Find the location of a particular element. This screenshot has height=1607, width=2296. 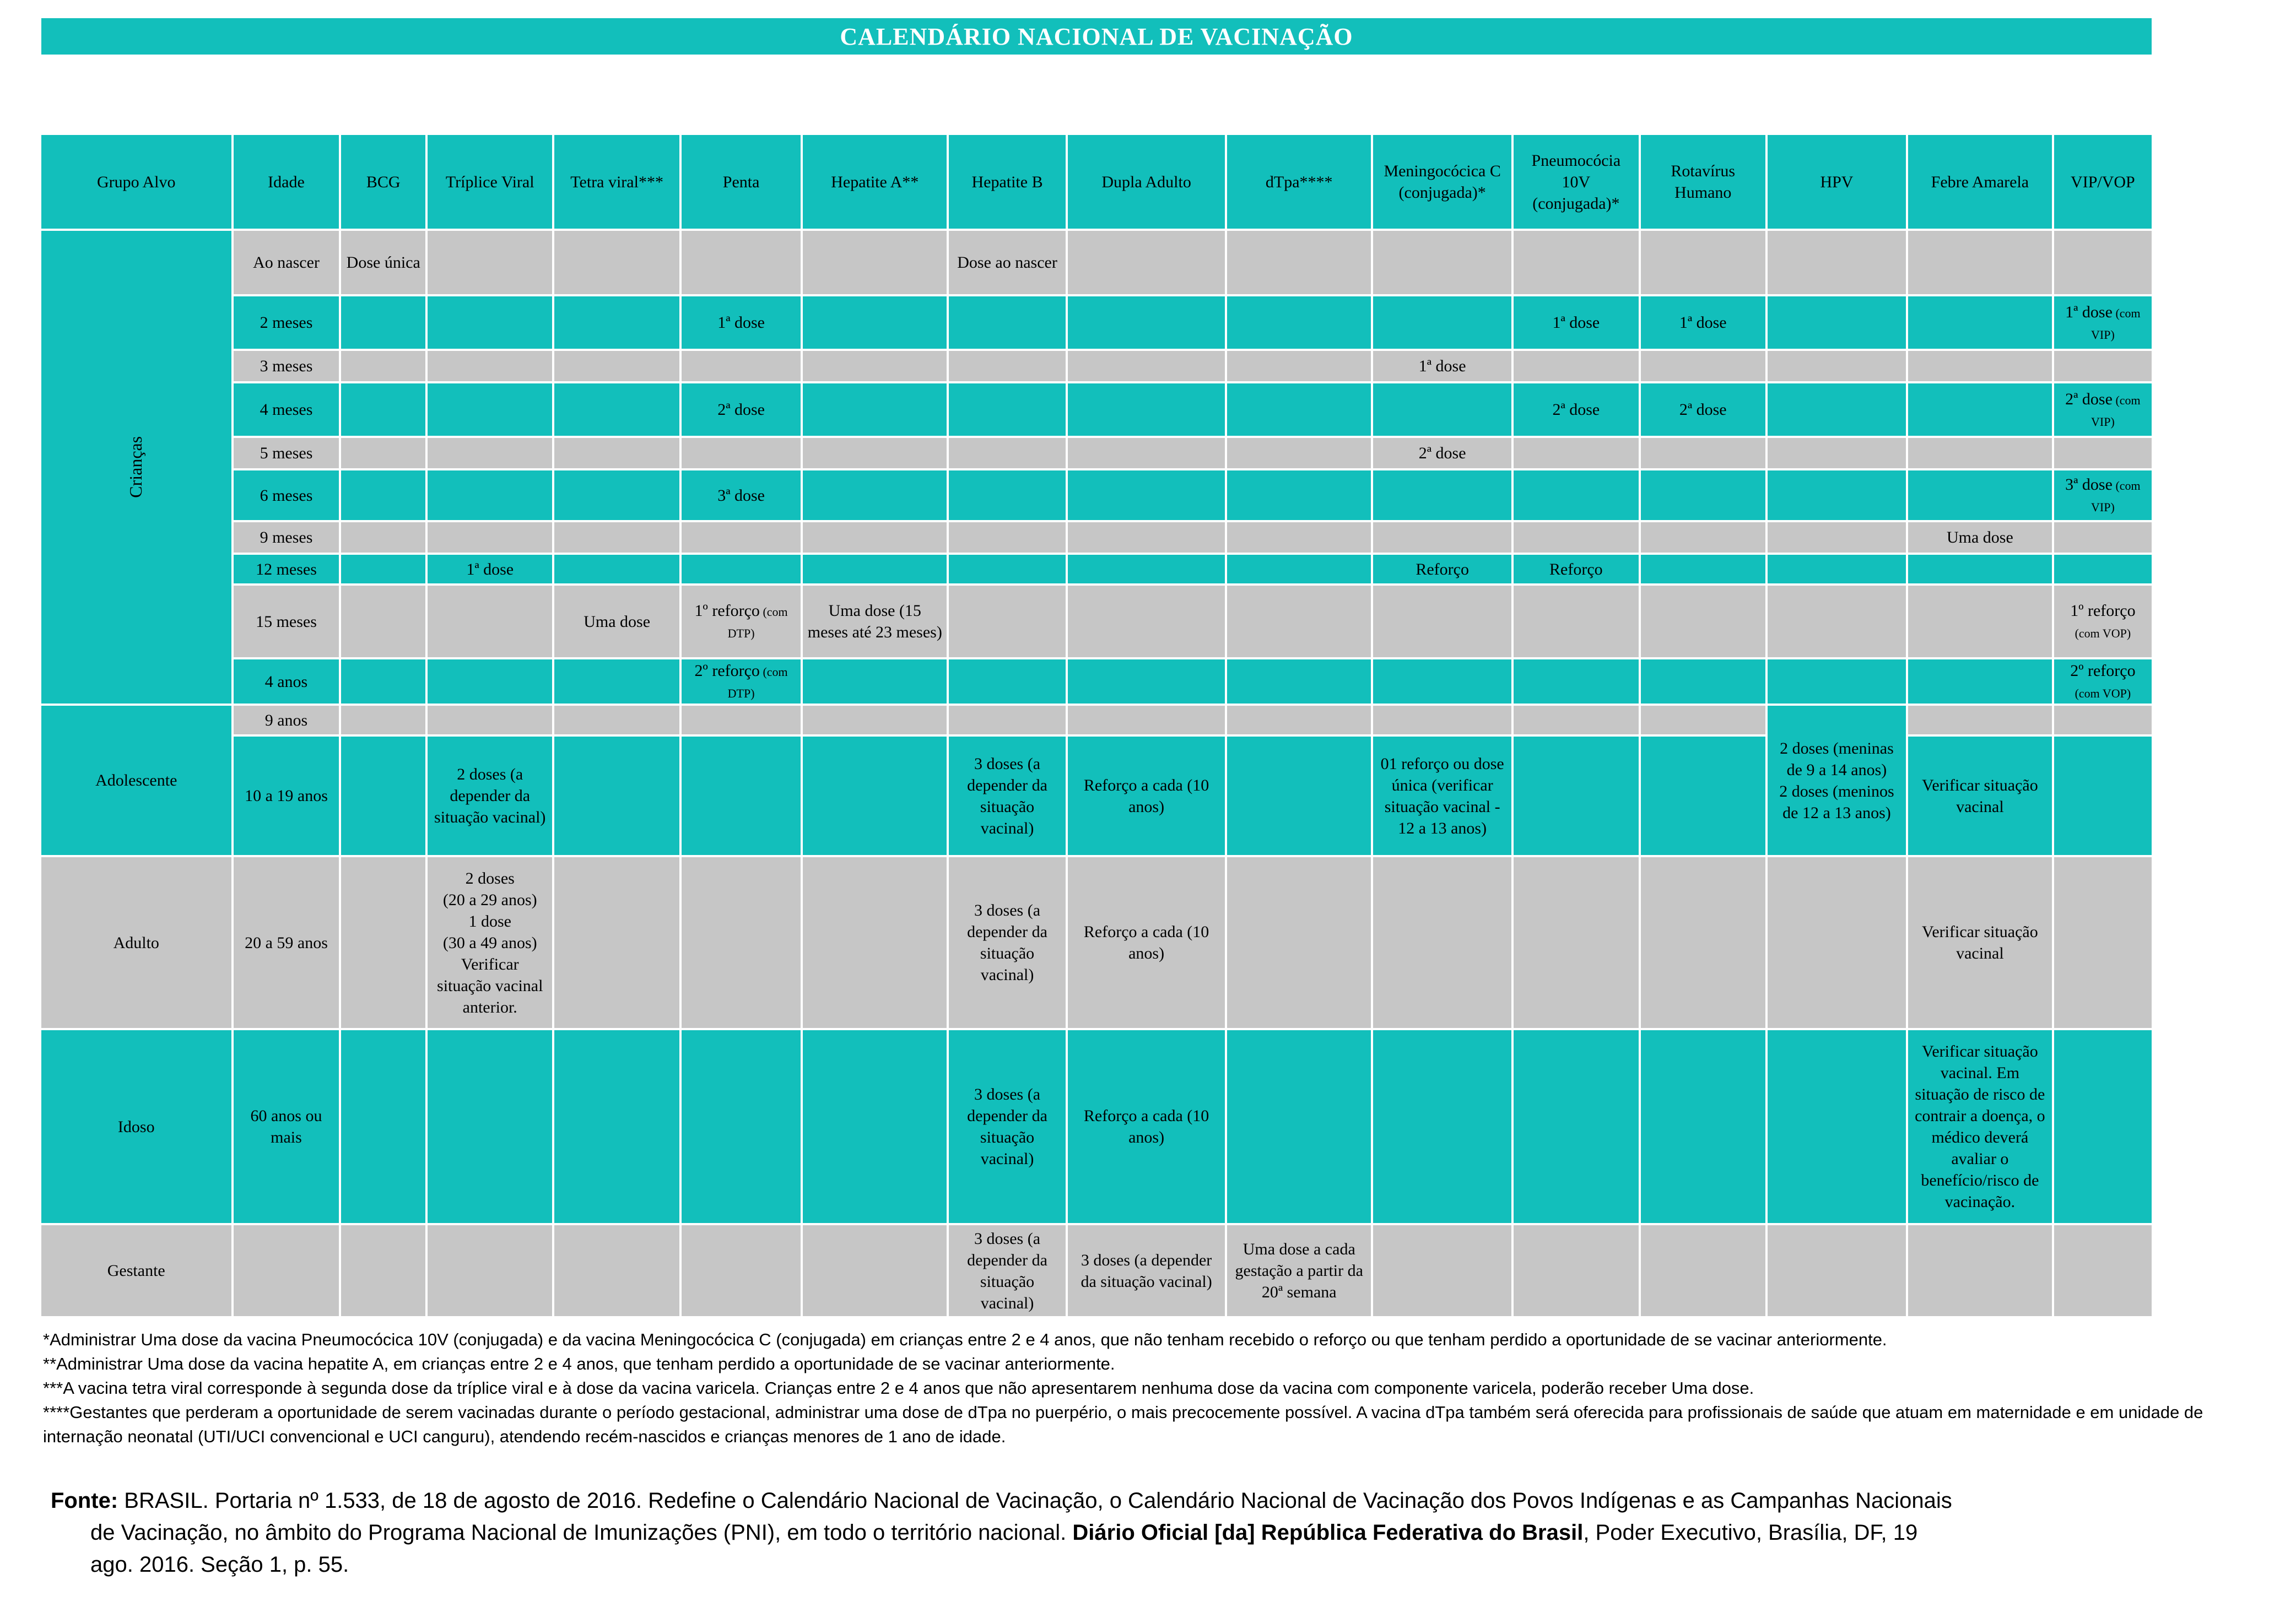

cell-12-meses-penta is located at coordinates (741, 569).